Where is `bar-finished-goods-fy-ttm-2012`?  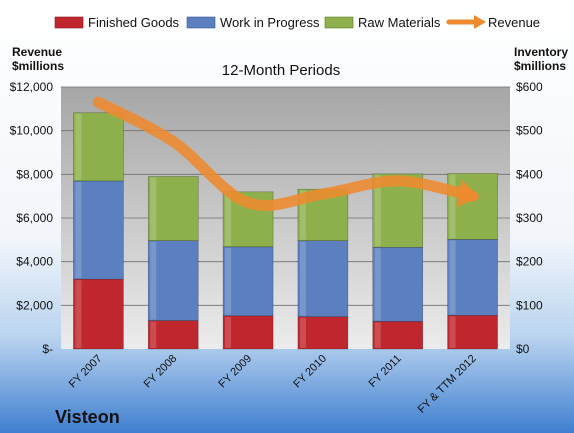
bar-finished-goods-fy-ttm-2012 is located at coordinates (472, 332).